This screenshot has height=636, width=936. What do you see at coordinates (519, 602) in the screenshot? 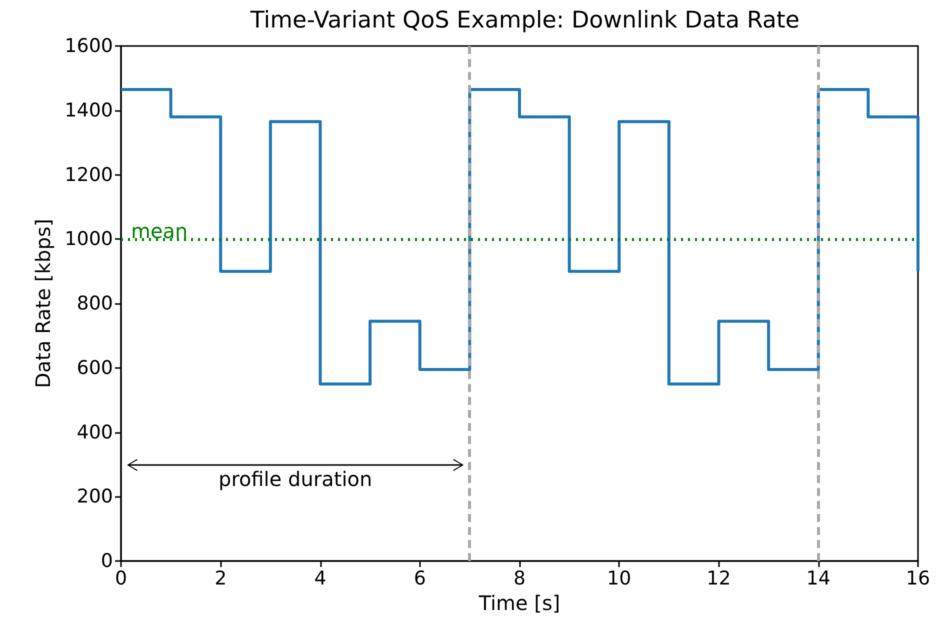
I see `x-axis-title: Time [s]` at bounding box center [519, 602].